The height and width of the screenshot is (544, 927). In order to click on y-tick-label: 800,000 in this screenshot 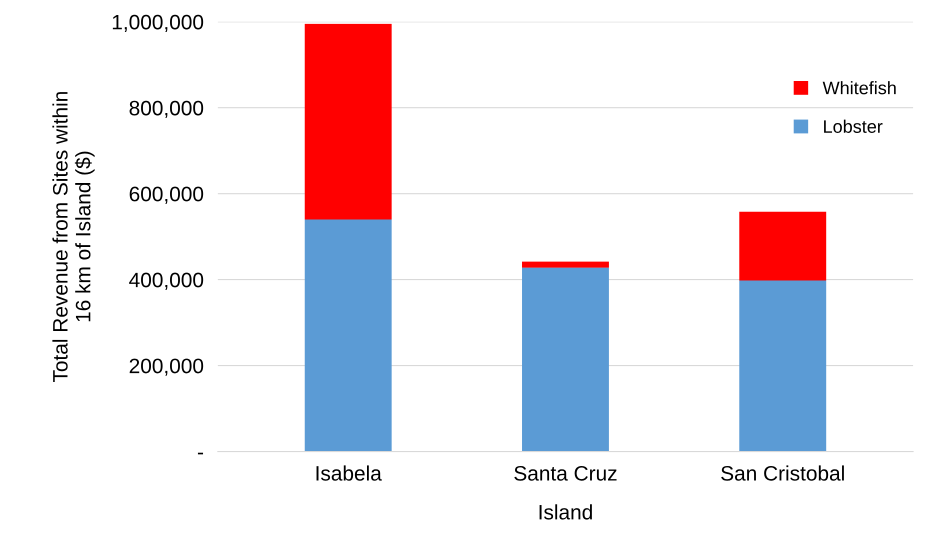, I will do `click(167, 109)`.